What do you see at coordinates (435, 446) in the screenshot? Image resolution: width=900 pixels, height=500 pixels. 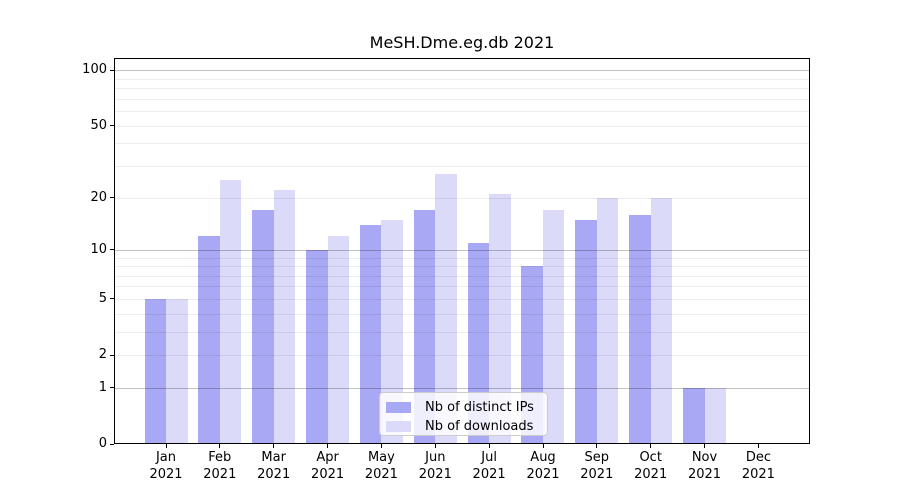 I see `x-tick-jun` at bounding box center [435, 446].